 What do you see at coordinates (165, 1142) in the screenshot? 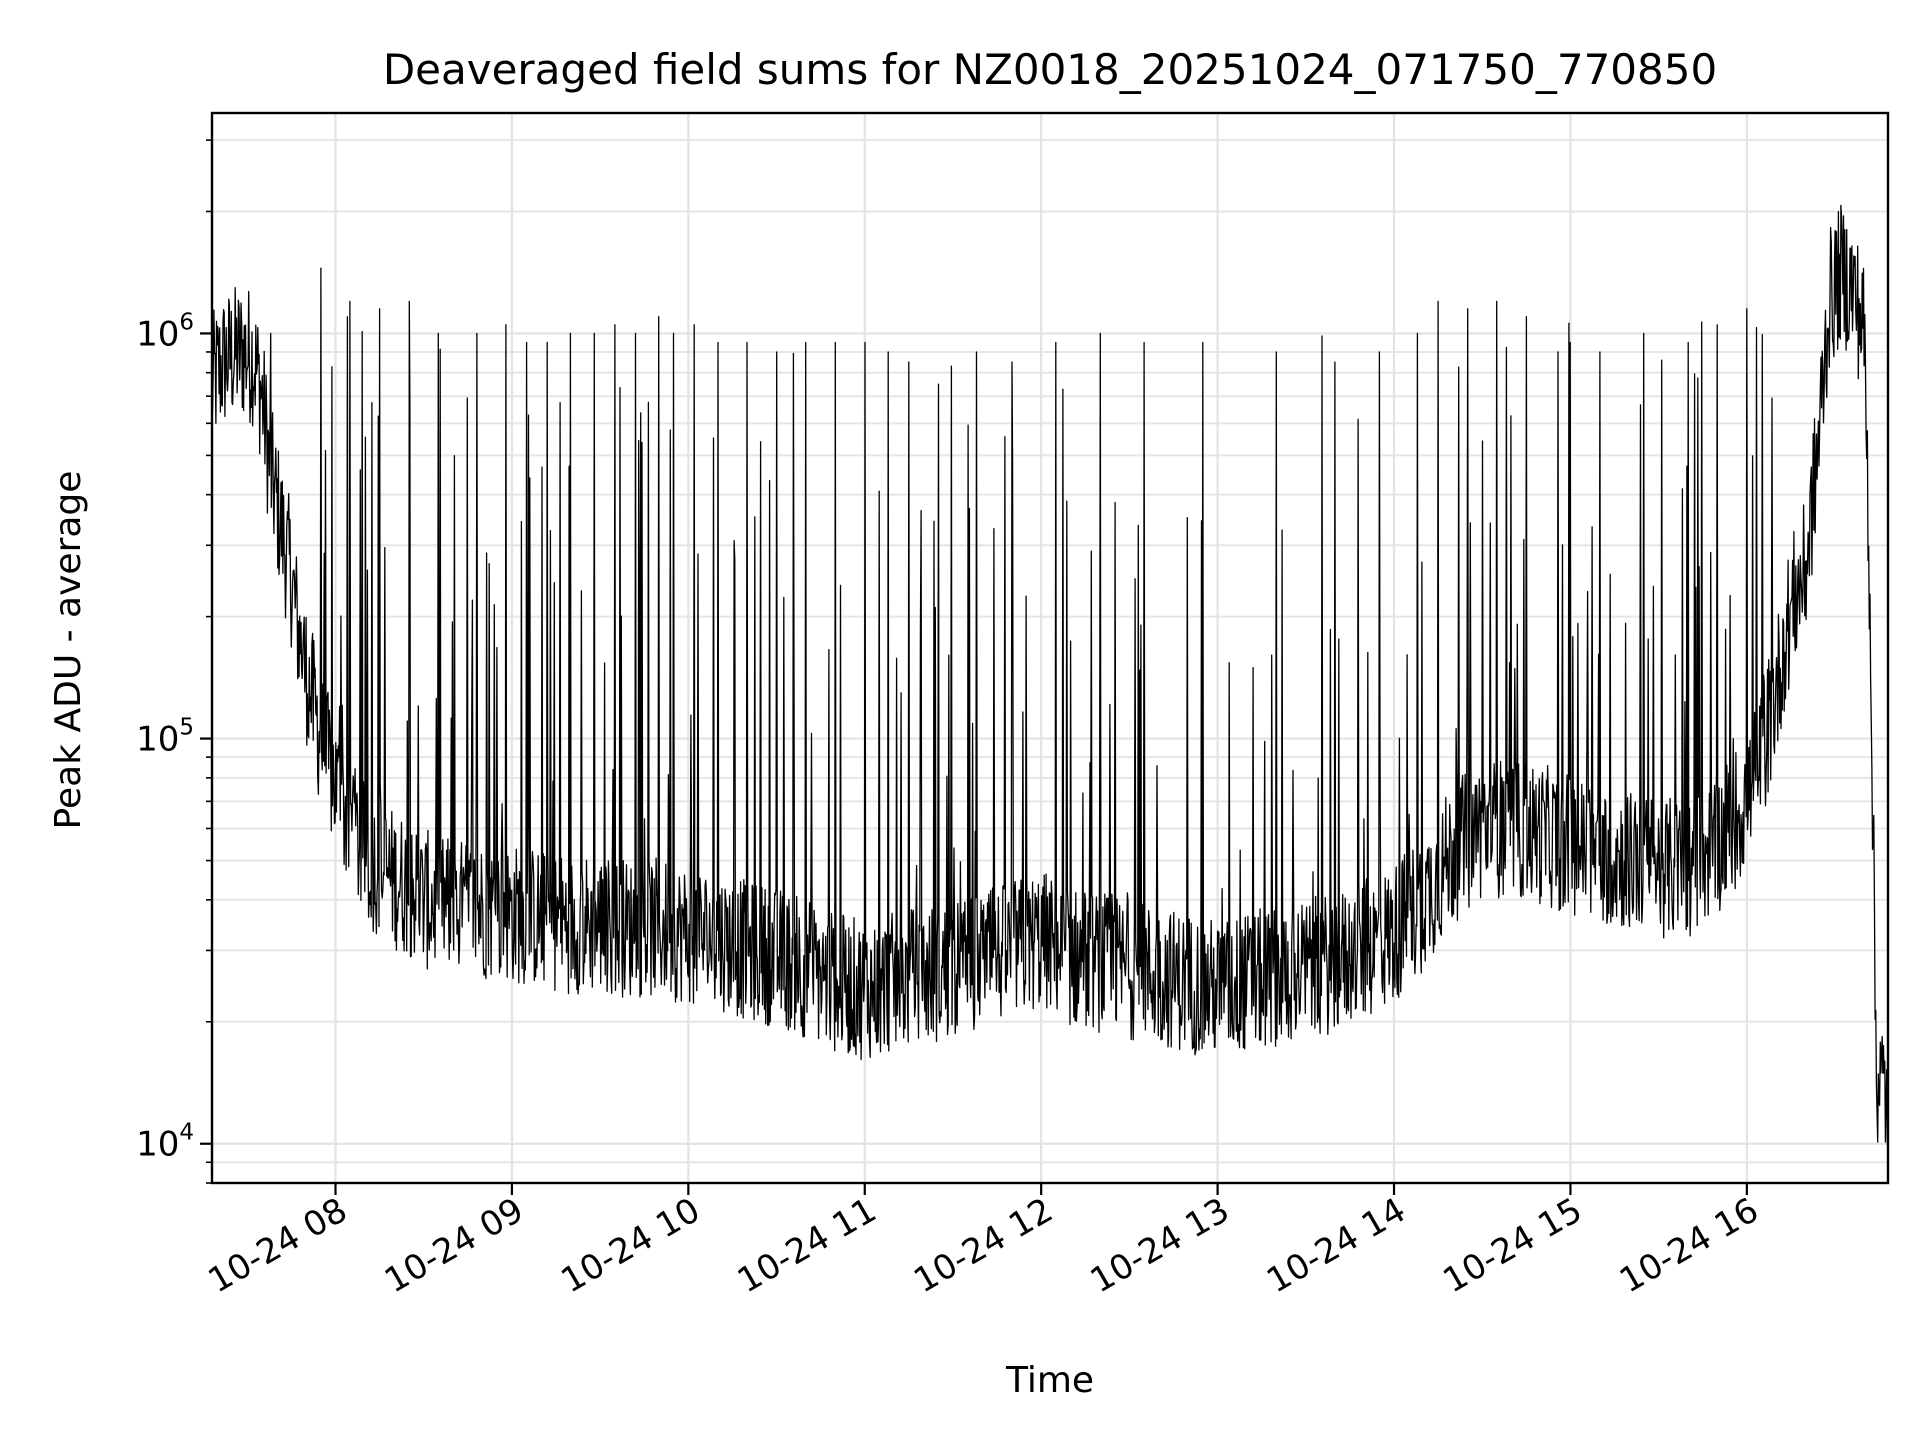
I see `y-tick-label: 10⁴` at bounding box center [165, 1142].